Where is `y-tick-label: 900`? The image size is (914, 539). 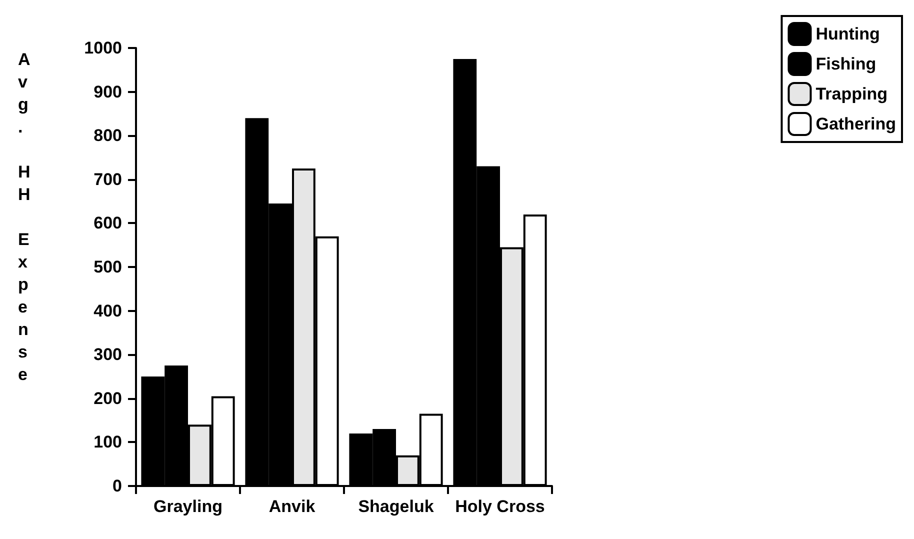
y-tick-label: 900 is located at coordinates (108, 92).